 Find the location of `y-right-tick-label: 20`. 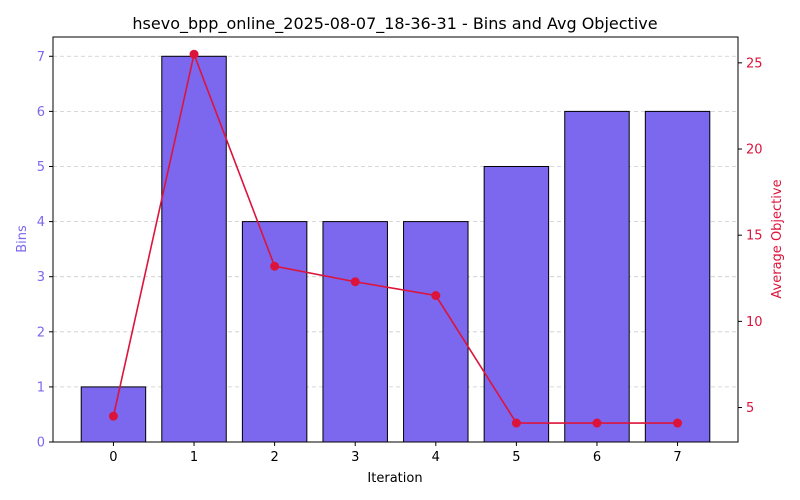

y-right-tick-label: 20 is located at coordinates (754, 150).